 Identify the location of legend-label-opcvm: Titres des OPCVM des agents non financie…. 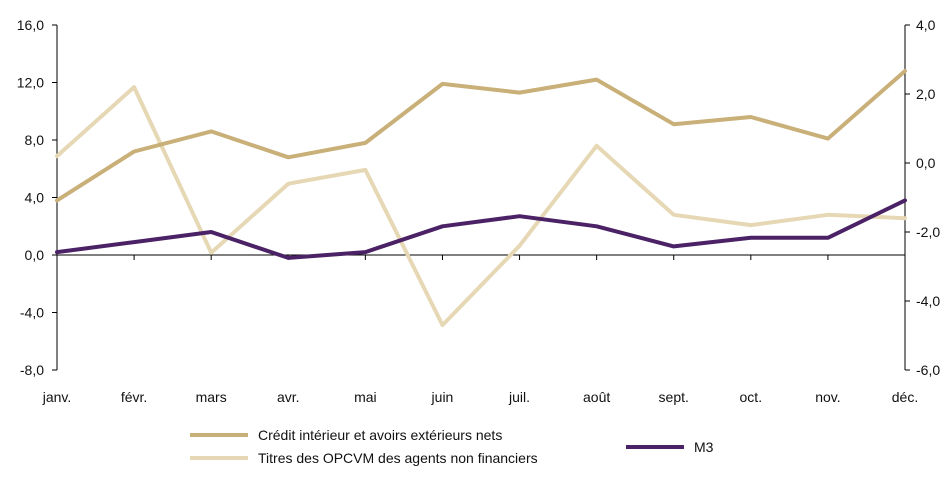
(398, 458).